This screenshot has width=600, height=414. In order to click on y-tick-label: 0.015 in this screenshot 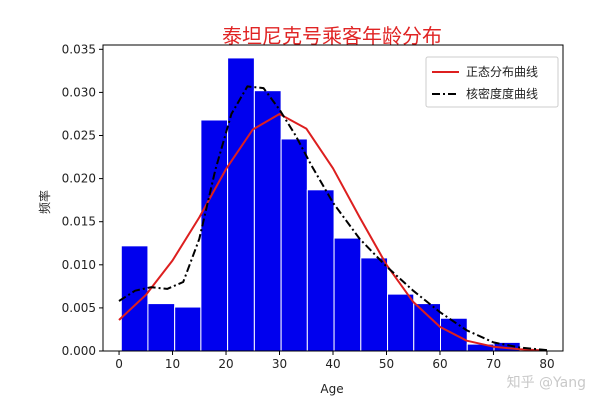, I will do `click(79, 222)`.